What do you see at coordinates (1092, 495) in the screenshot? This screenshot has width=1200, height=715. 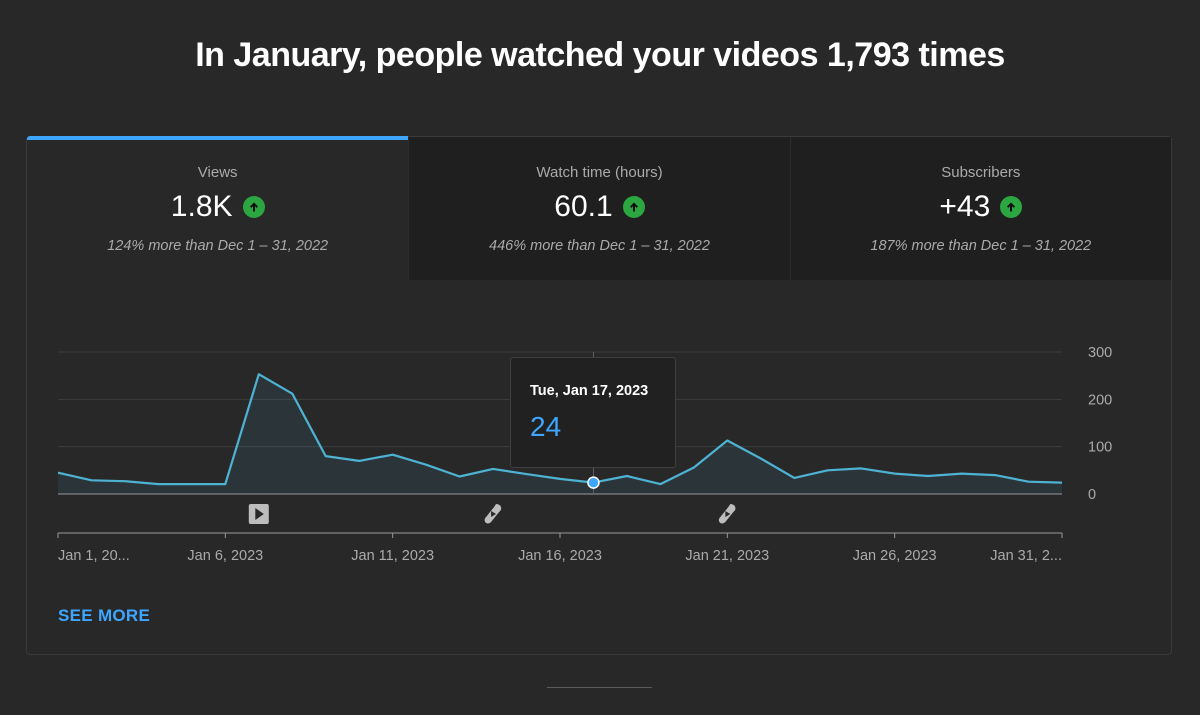 I see `y-tick-label: 0` at bounding box center [1092, 495].